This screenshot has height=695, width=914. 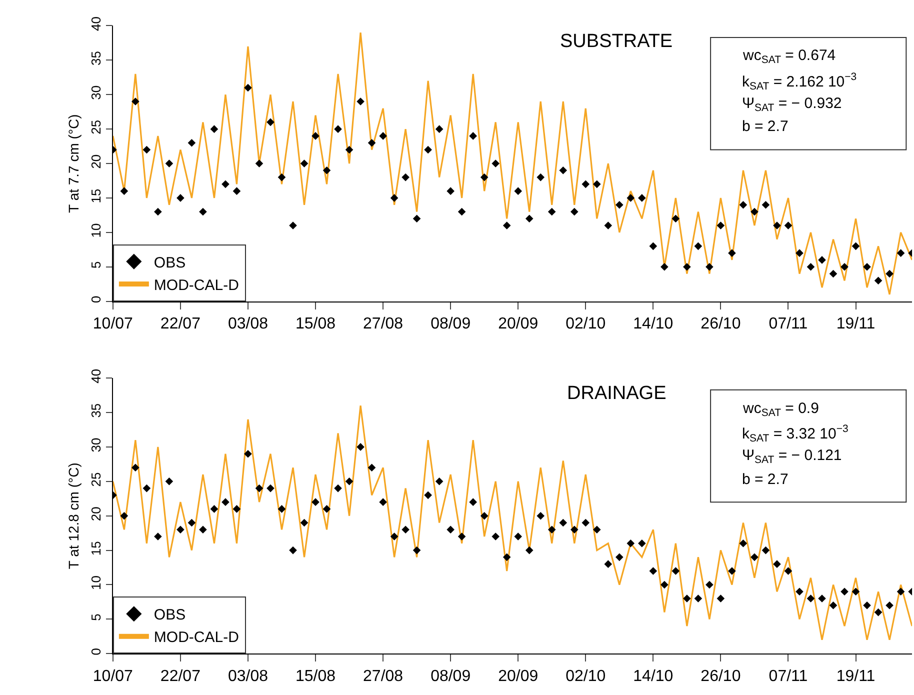 I want to click on y-axis-title: T at 12.8 cm (°C), so click(x=73, y=516).